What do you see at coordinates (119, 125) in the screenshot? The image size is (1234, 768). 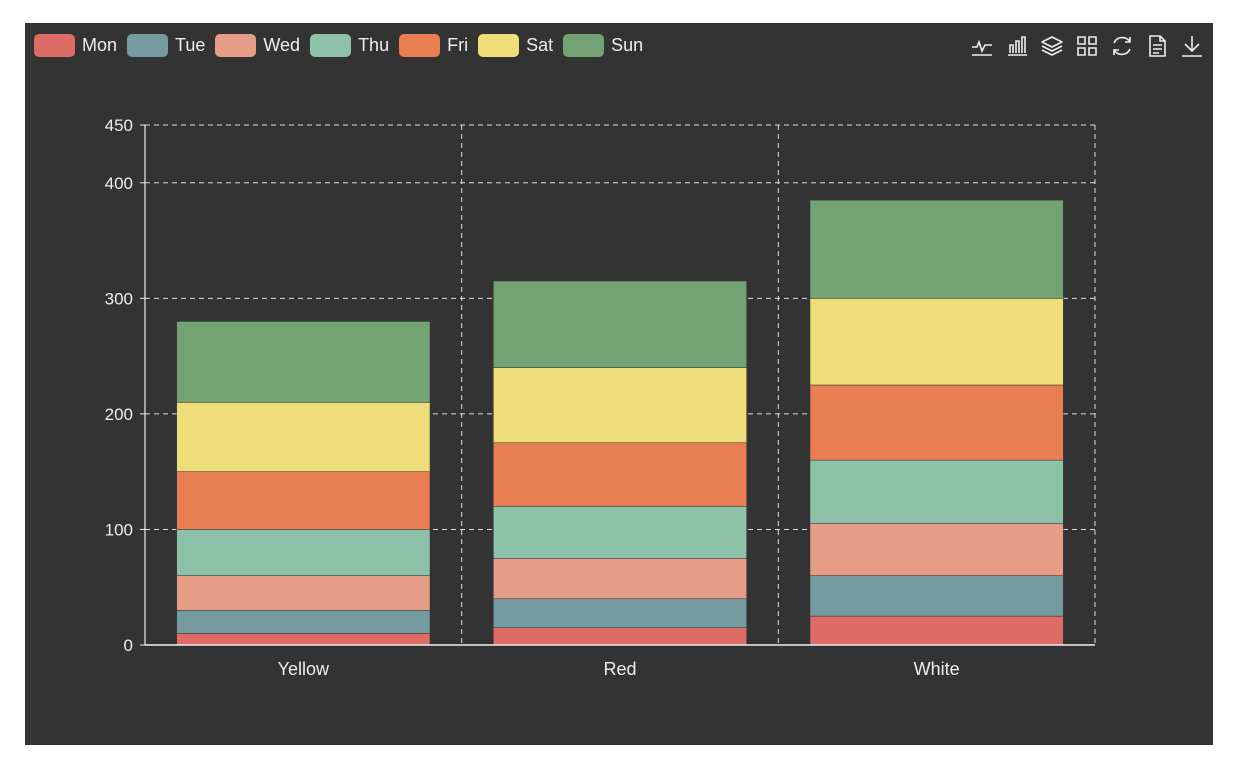 I see `y-tick-label: 450` at bounding box center [119, 125].